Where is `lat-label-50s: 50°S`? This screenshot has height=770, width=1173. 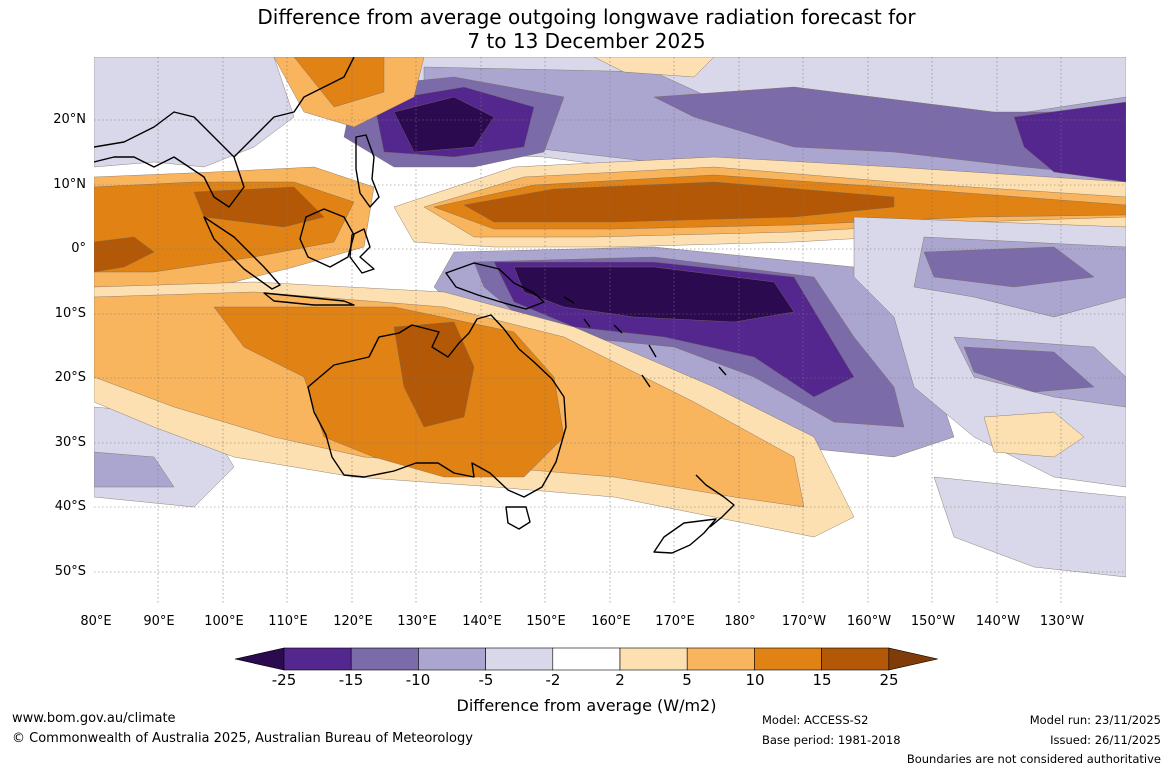 lat-label-50s: 50°S is located at coordinates (70, 571).